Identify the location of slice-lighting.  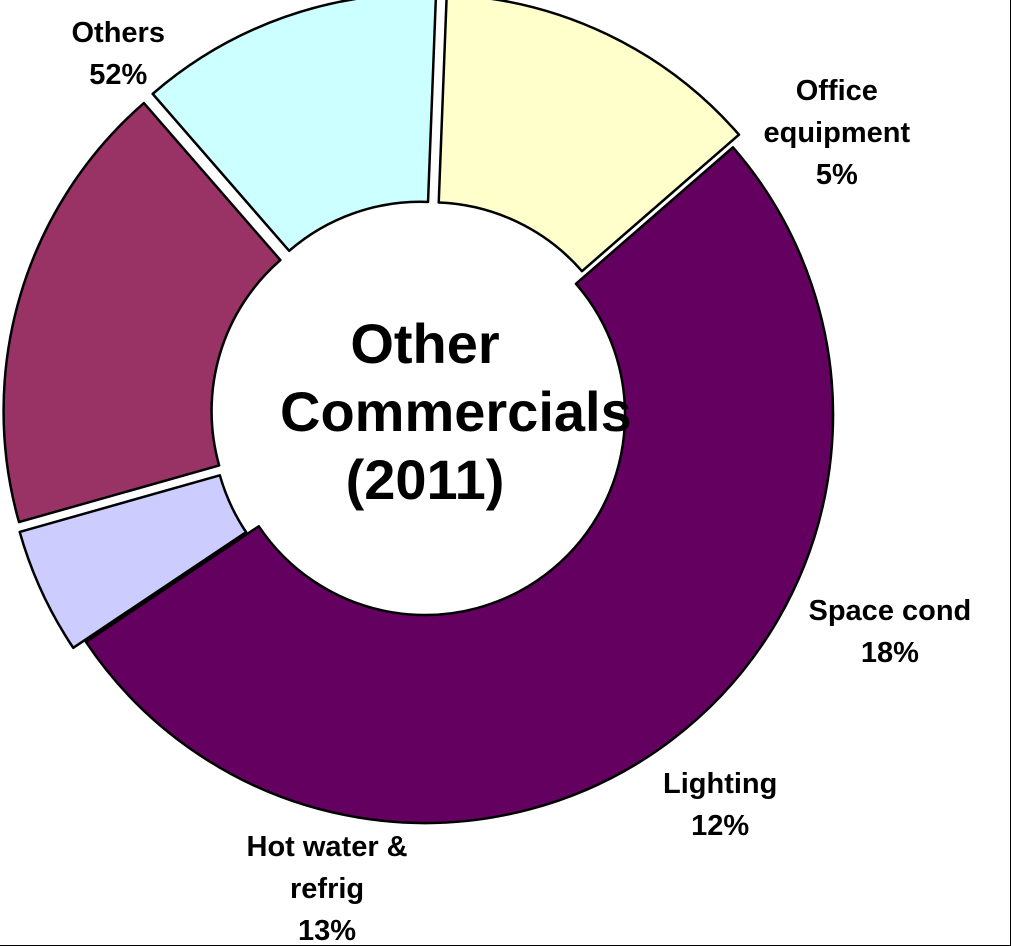
(294, 126).